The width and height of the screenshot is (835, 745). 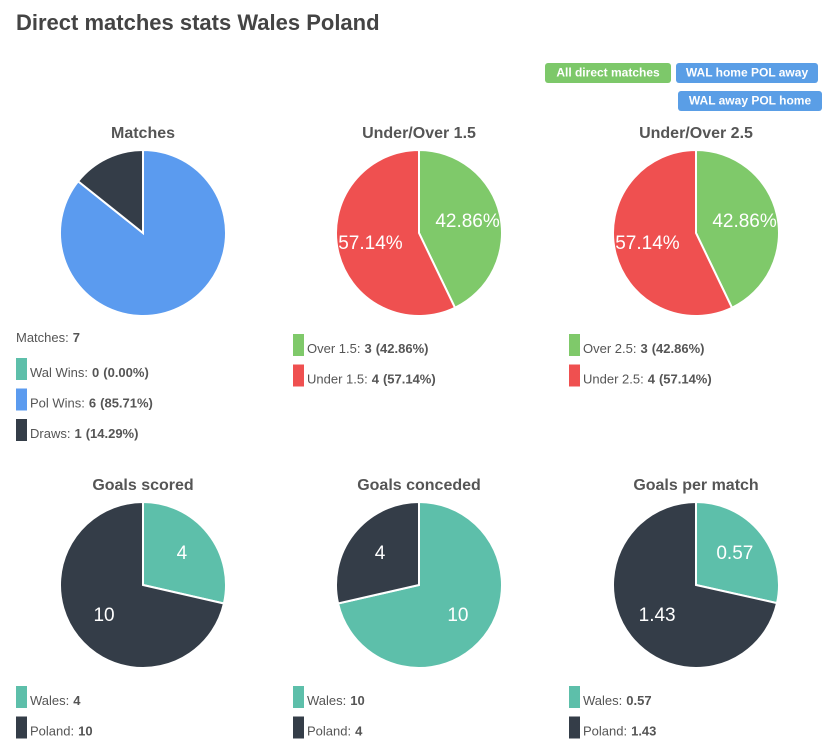 What do you see at coordinates (198, 22) in the screenshot?
I see `page-title: Direct matches stats Wales Poland` at bounding box center [198, 22].